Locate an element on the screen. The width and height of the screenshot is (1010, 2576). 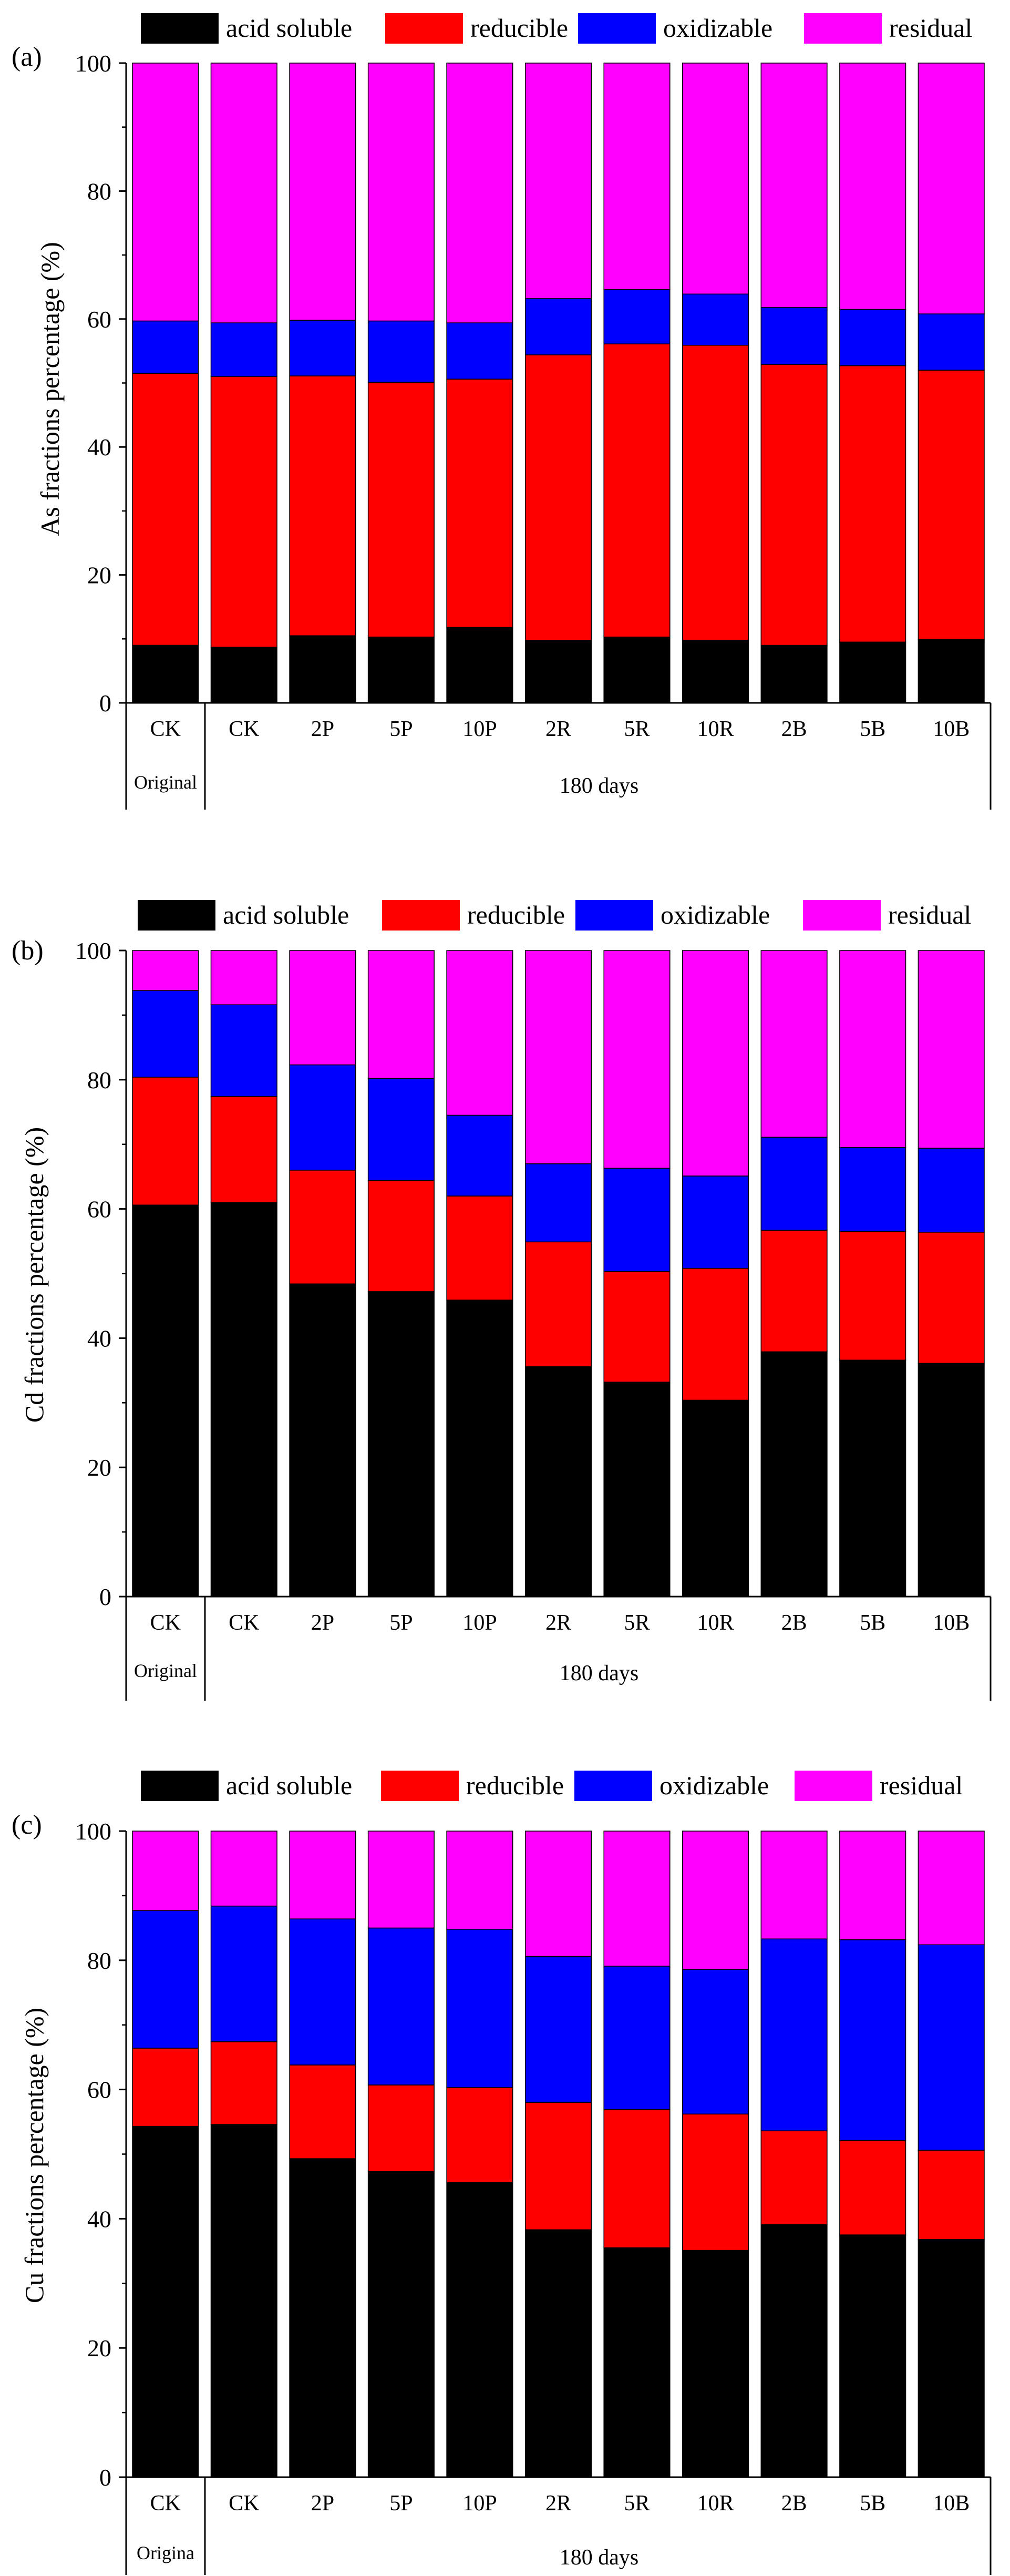
x-tick-label: 10P is located at coordinates (479, 729).